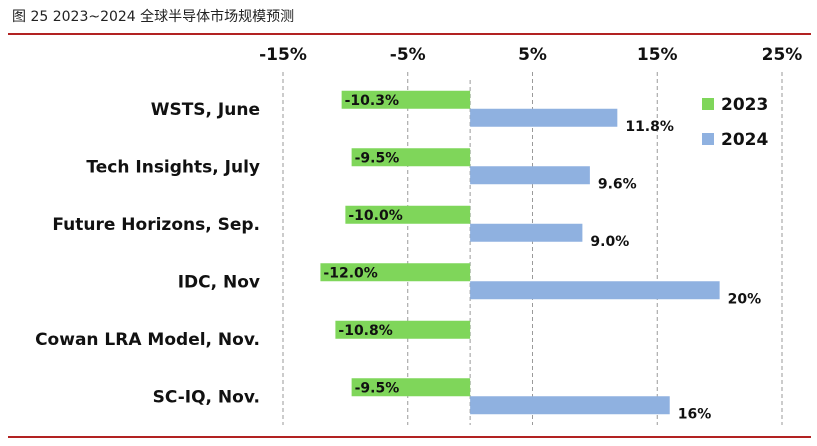  Describe the element at coordinates (408, 55) in the screenshot. I see `x-tick-label: -5%` at that location.